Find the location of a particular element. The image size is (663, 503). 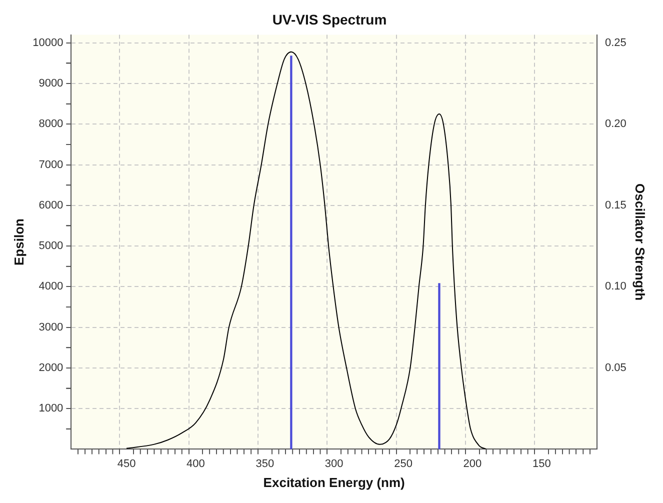

y2-tick-label: 0.10 is located at coordinates (615, 286).